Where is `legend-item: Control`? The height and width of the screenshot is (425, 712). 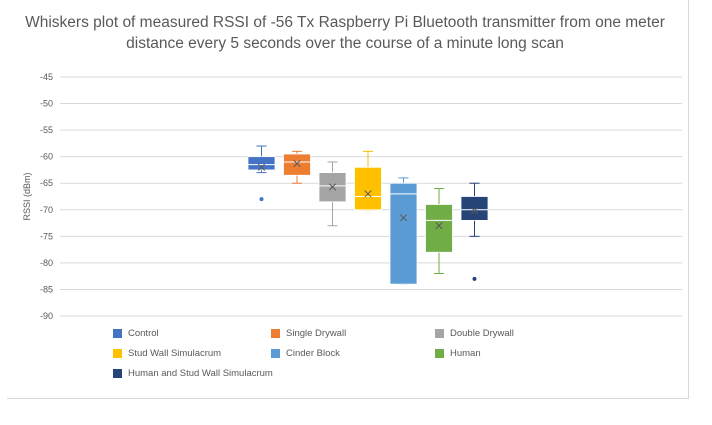
legend-item: Control is located at coordinates (136, 333).